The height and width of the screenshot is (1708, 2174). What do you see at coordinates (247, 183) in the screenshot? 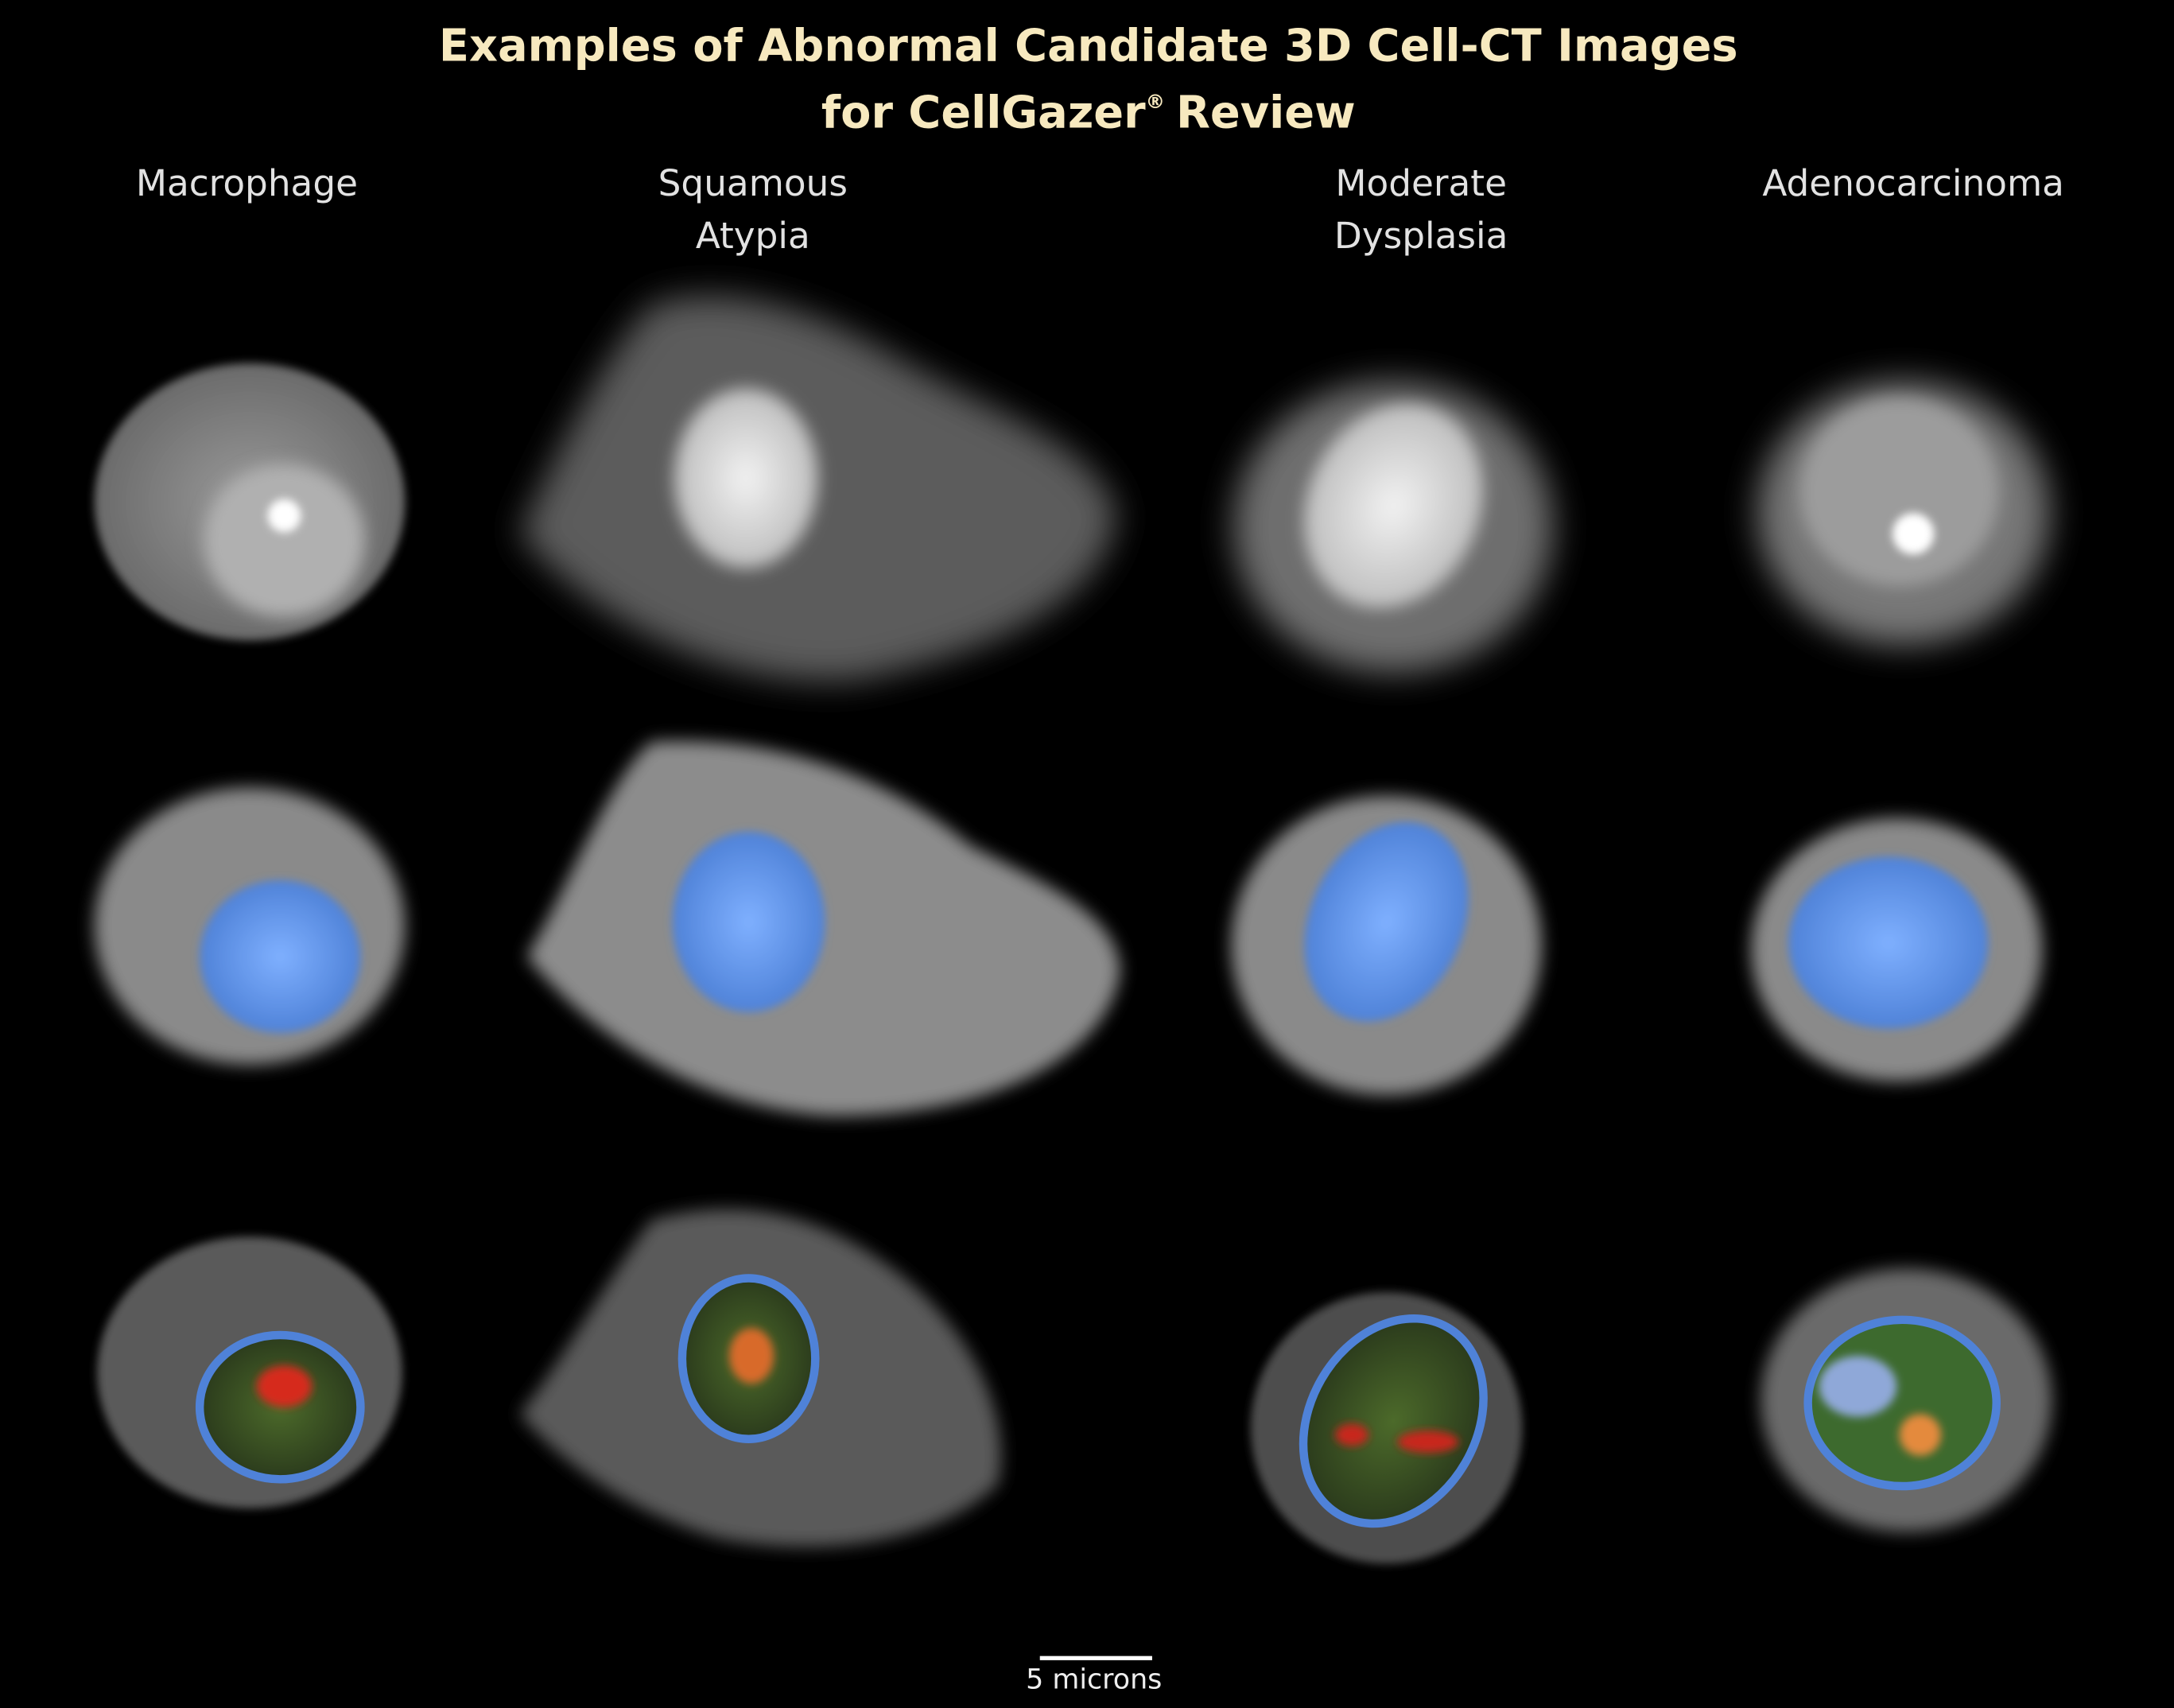
I see `column-label: Macrophage` at bounding box center [247, 183].